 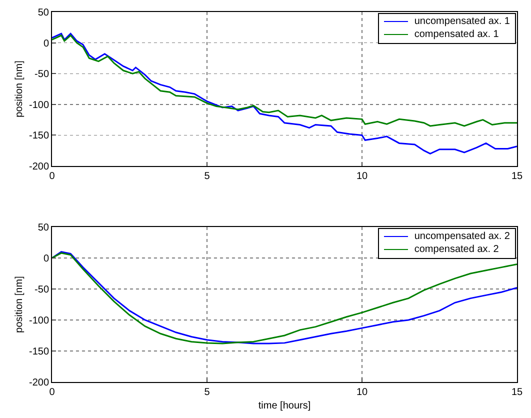 I want to click on legend-label: uncompensated ax. 2, so click(x=462, y=236).